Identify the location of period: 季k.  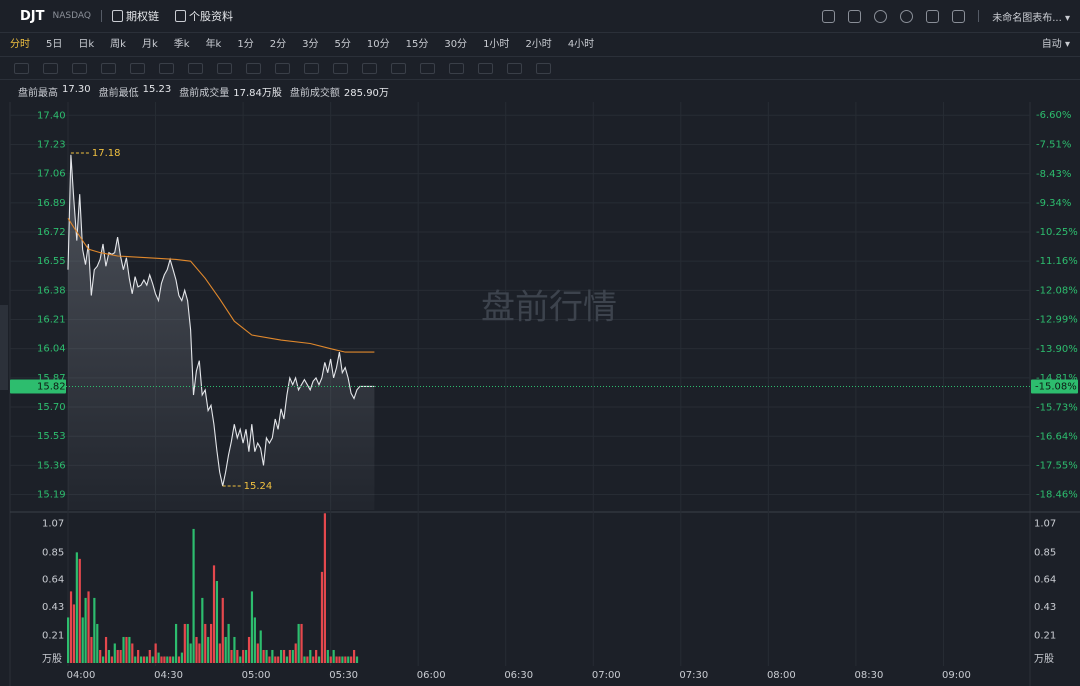
(181, 44).